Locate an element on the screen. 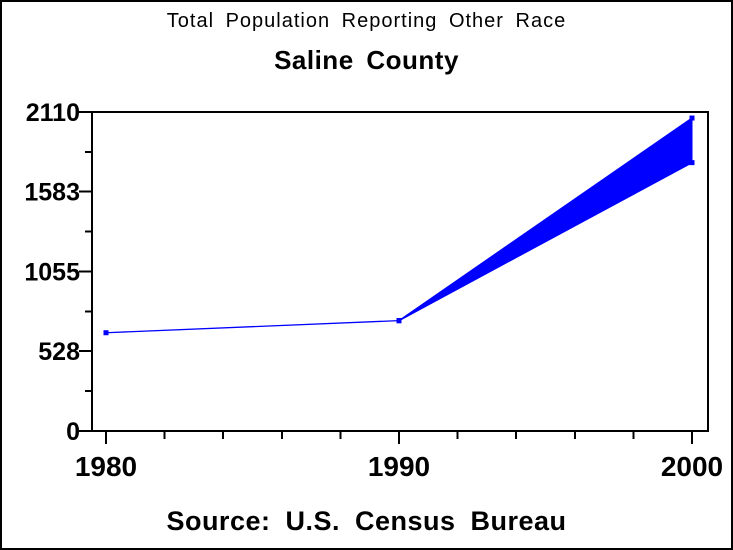 The image size is (733, 550). x-tick-label: 1980 is located at coordinates (106, 466).